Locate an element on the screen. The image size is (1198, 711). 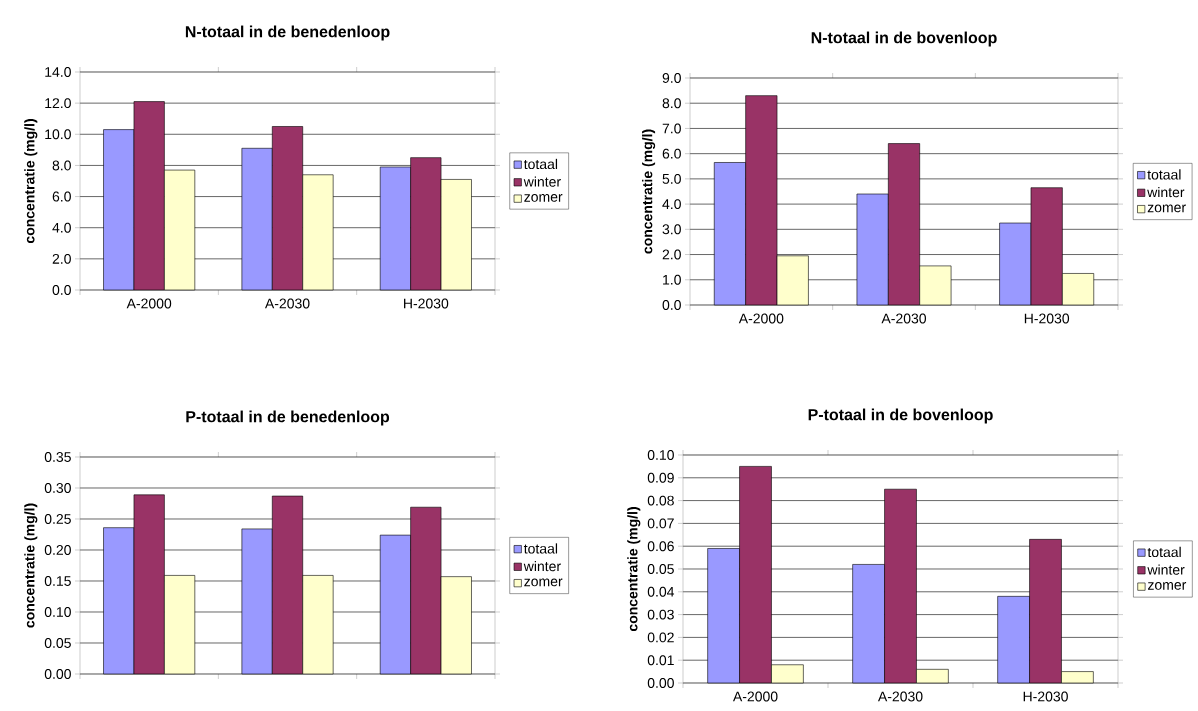
chart-title: N-totaal in de benedenloop is located at coordinates (287, 33).